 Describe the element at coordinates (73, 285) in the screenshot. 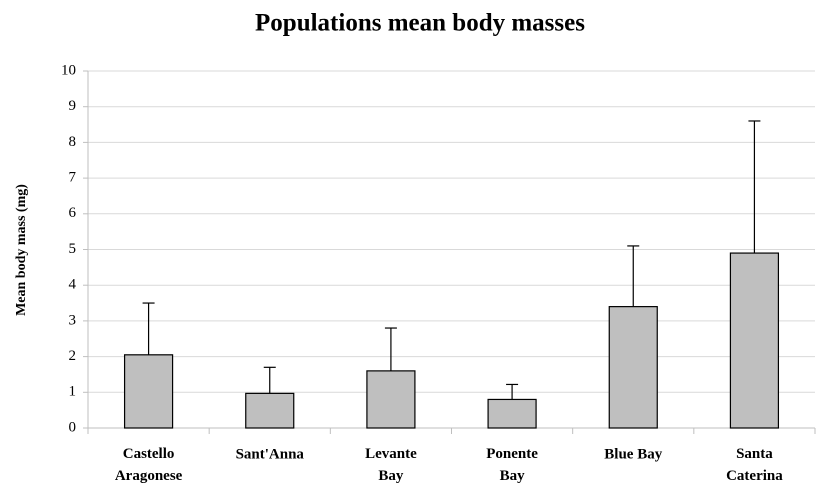

I see `y-tick-label: 4` at that location.